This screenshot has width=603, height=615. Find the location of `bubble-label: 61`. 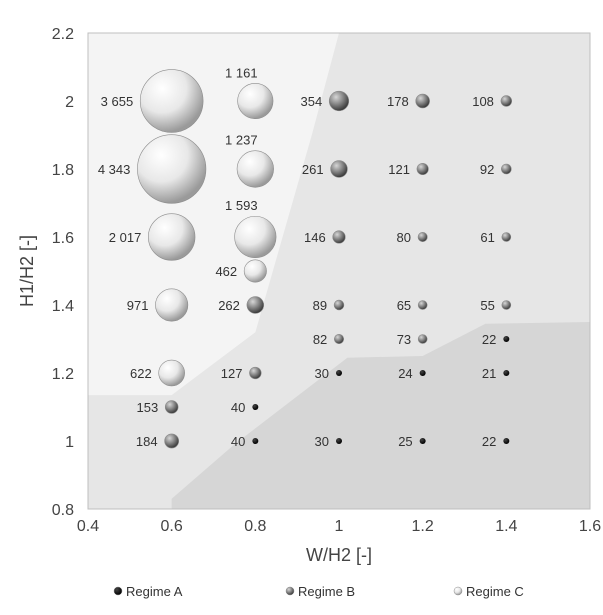

bubble-label: 61 is located at coordinates (487, 237).